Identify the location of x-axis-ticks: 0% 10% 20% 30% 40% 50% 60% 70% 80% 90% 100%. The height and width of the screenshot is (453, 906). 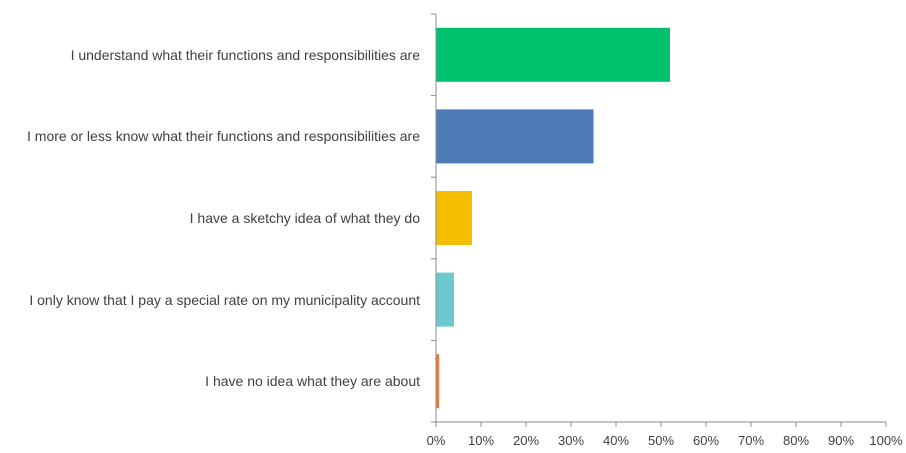
(665, 440).